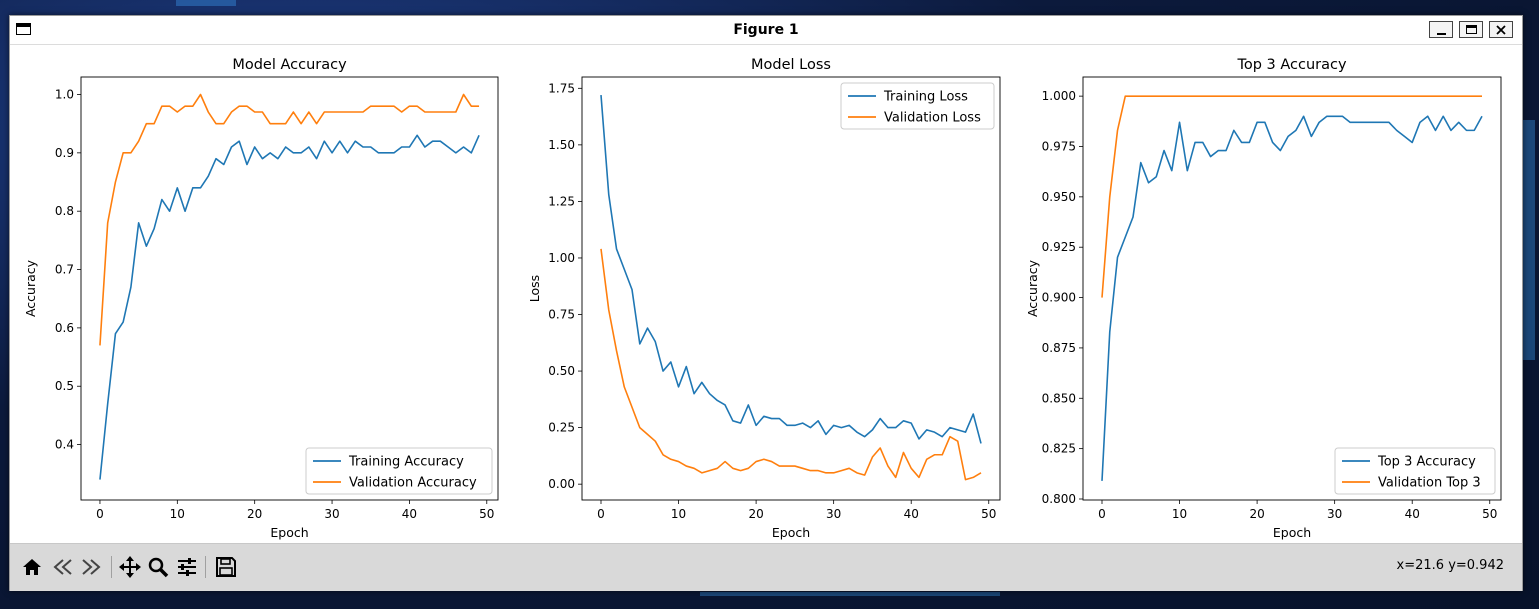 The width and height of the screenshot is (1539, 609). Describe the element at coordinates (561, 428) in the screenshot. I see `y-tick-label: 0.25` at that location.